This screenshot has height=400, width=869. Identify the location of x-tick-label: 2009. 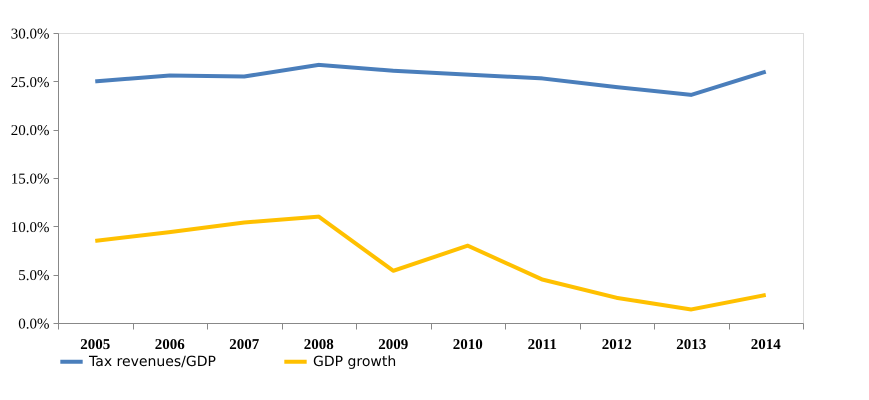
(393, 345).